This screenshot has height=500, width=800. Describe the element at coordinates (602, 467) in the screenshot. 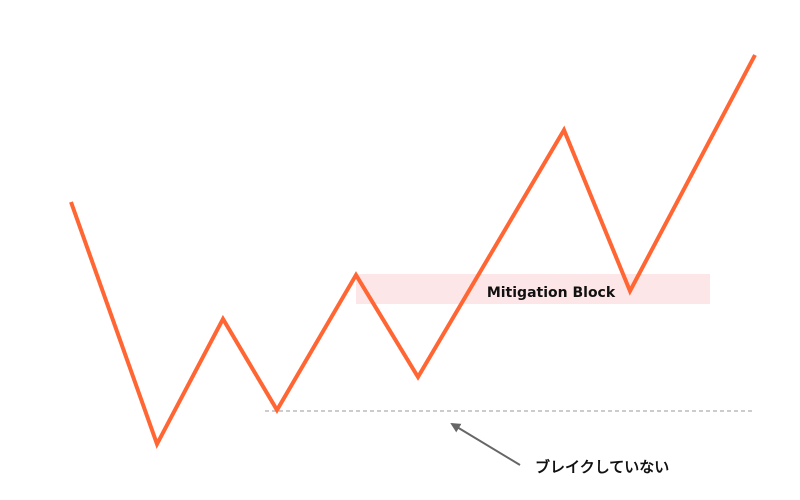

I see `annotation-text: ブレイクしていない` at that location.